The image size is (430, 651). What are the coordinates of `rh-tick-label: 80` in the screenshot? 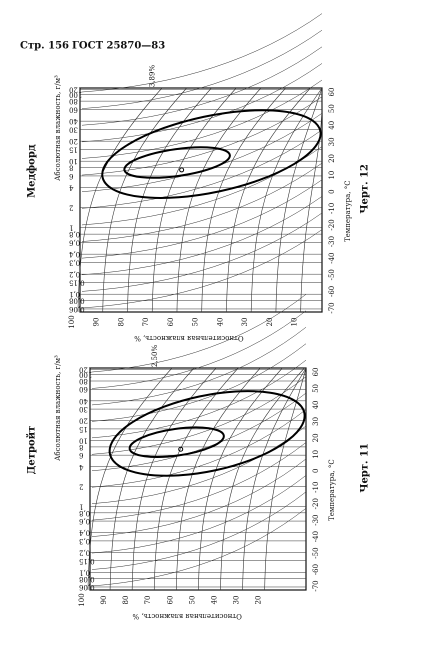 It's located at (126, 600).